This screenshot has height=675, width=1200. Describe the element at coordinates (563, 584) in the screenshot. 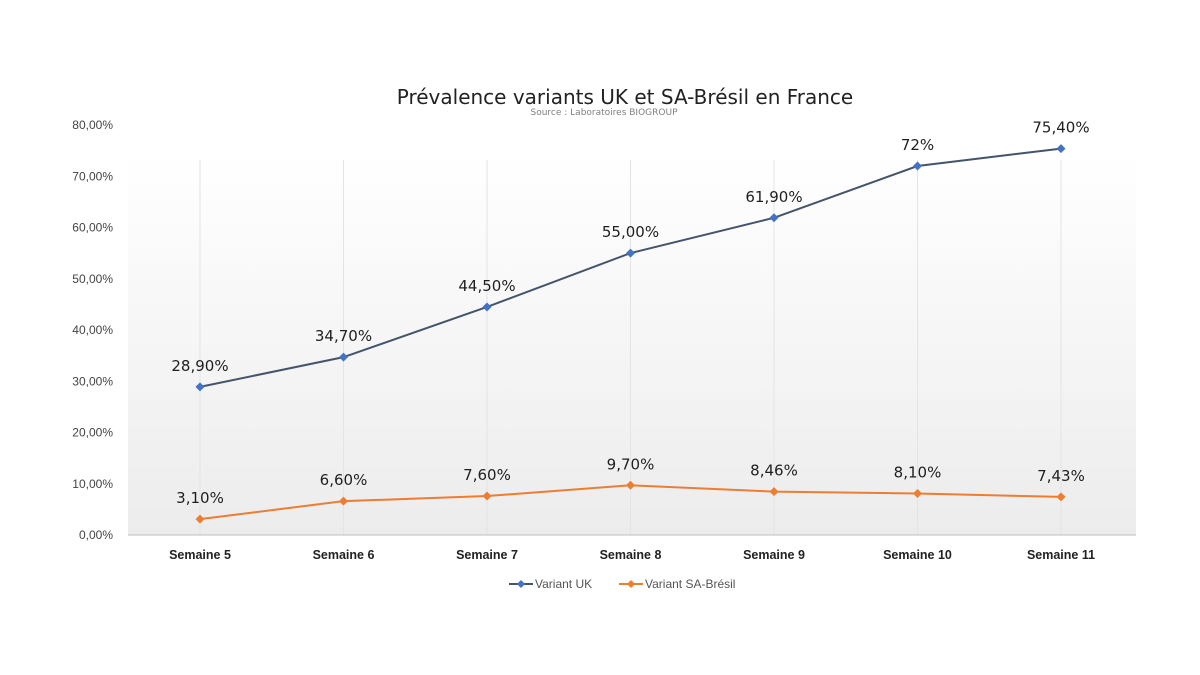

I see `legend-label: Variant UK` at that location.